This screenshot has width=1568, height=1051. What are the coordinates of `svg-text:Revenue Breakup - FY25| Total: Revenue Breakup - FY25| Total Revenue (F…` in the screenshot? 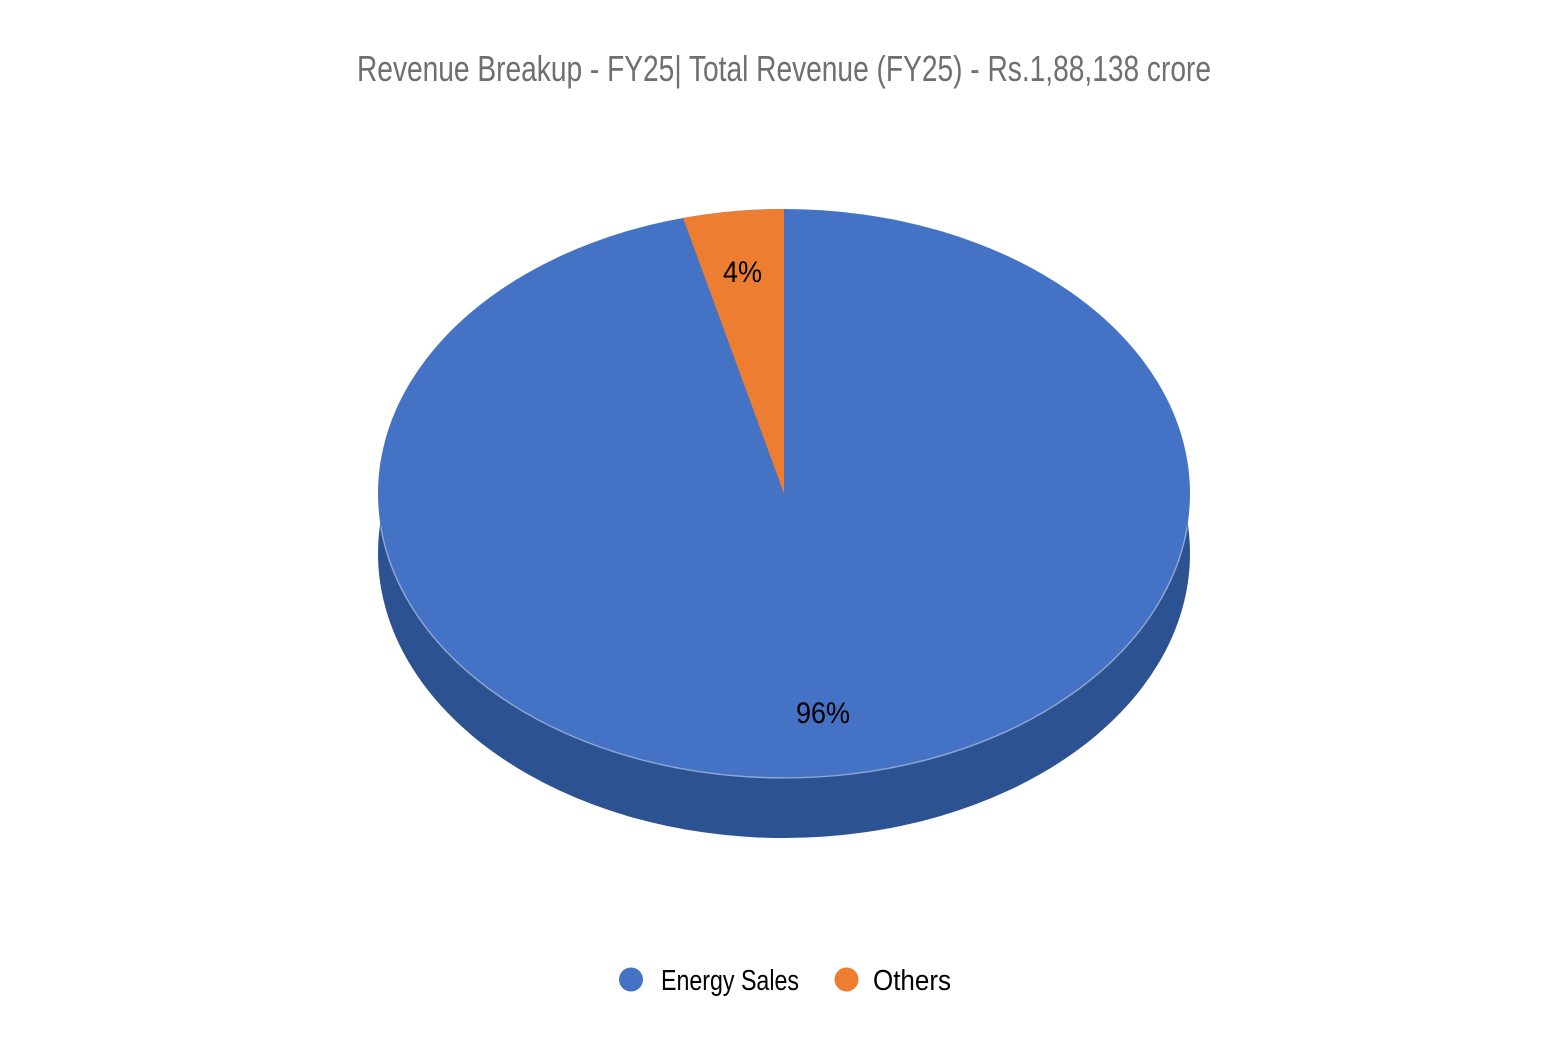 It's located at (784, 68).